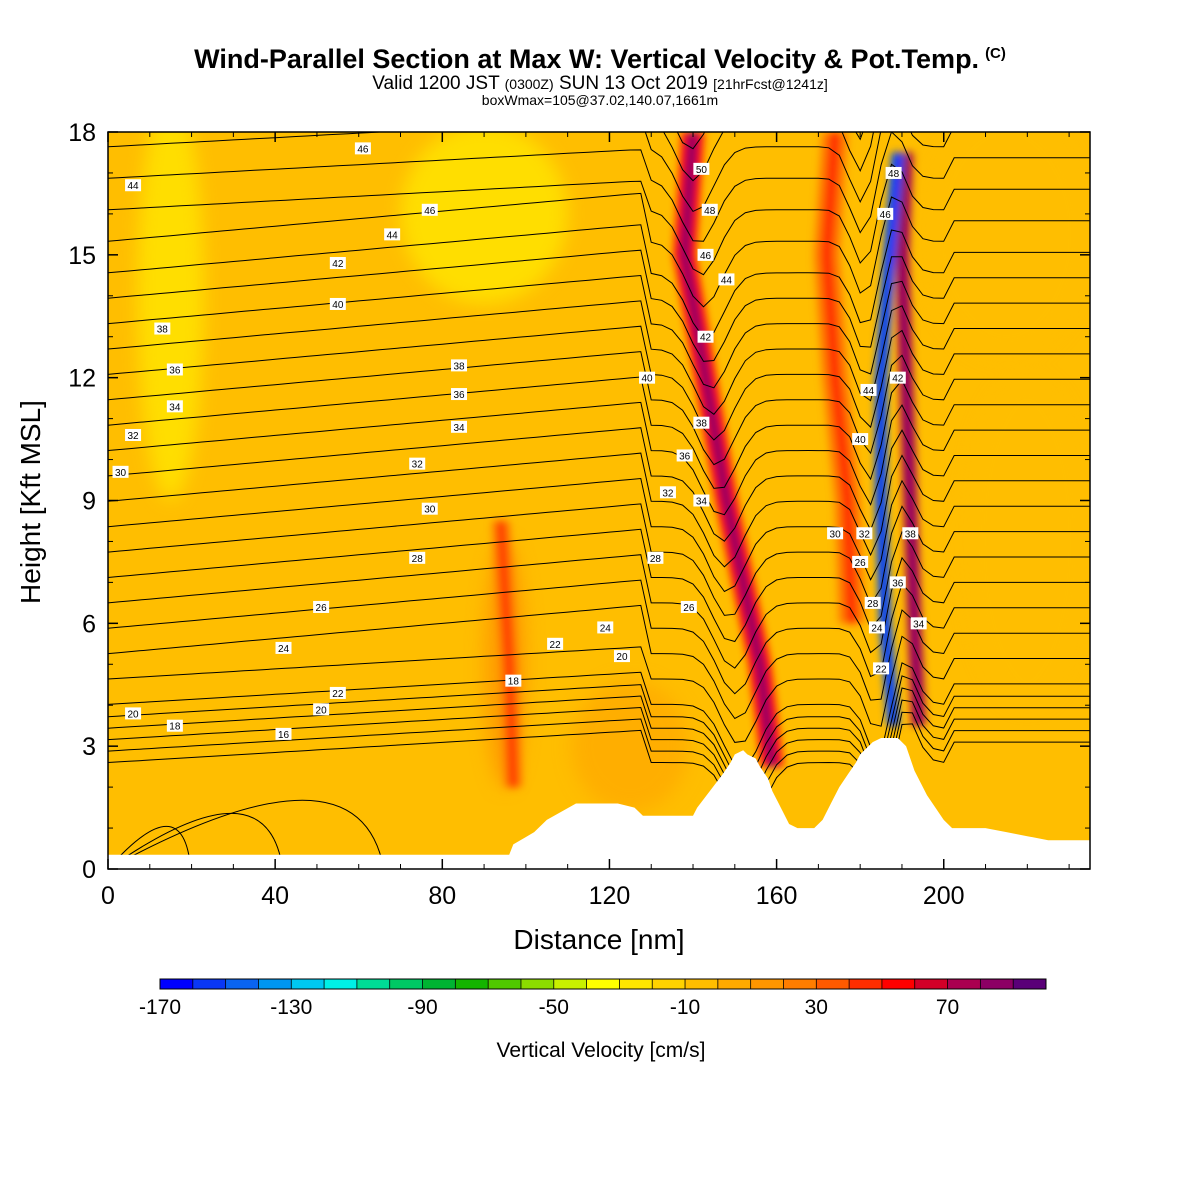  I want to click on colorbar-frame, so click(603, 984).